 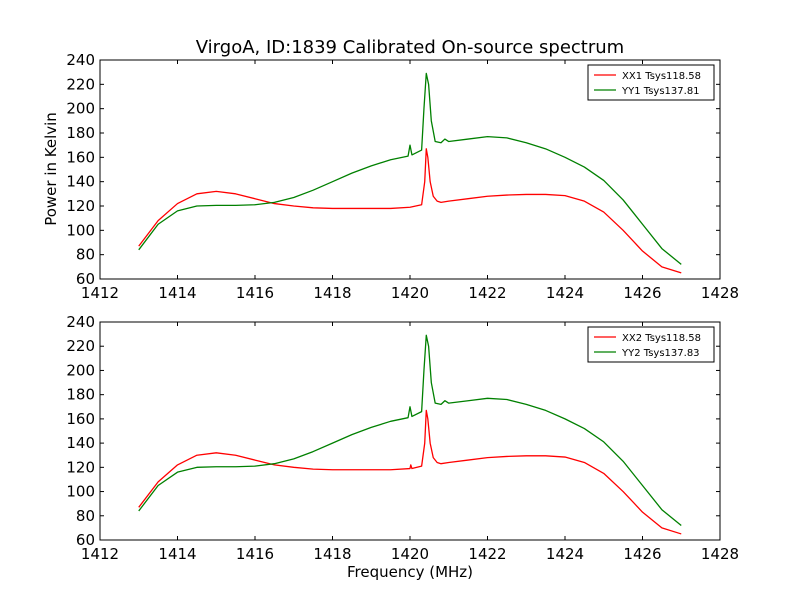 I want to click on series-line-xx2, so click(x=410, y=472).